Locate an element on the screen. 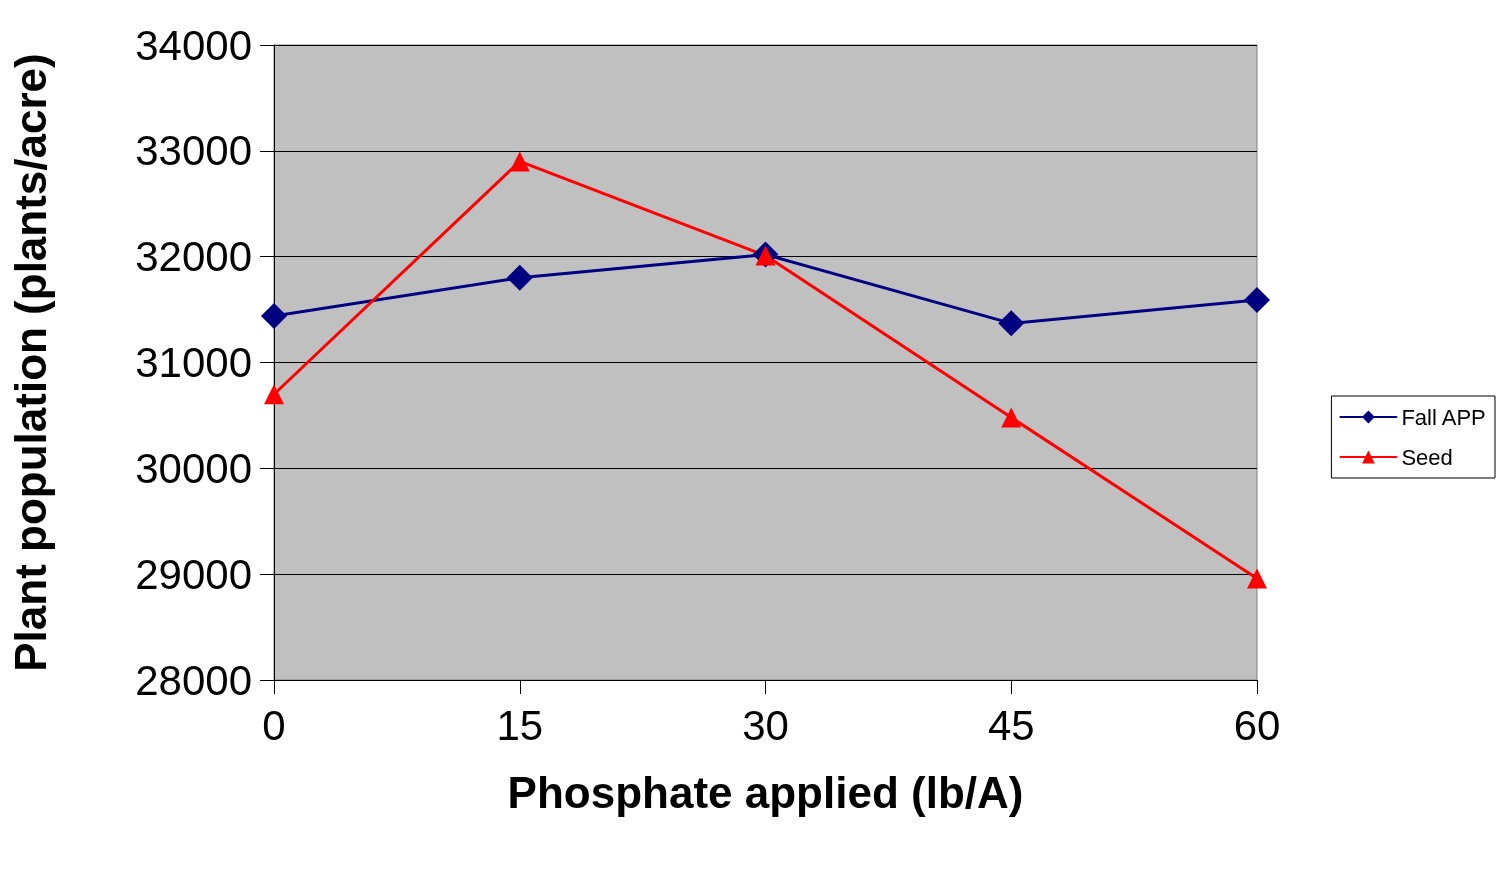  y-tick-label: 29000 is located at coordinates (193, 574).